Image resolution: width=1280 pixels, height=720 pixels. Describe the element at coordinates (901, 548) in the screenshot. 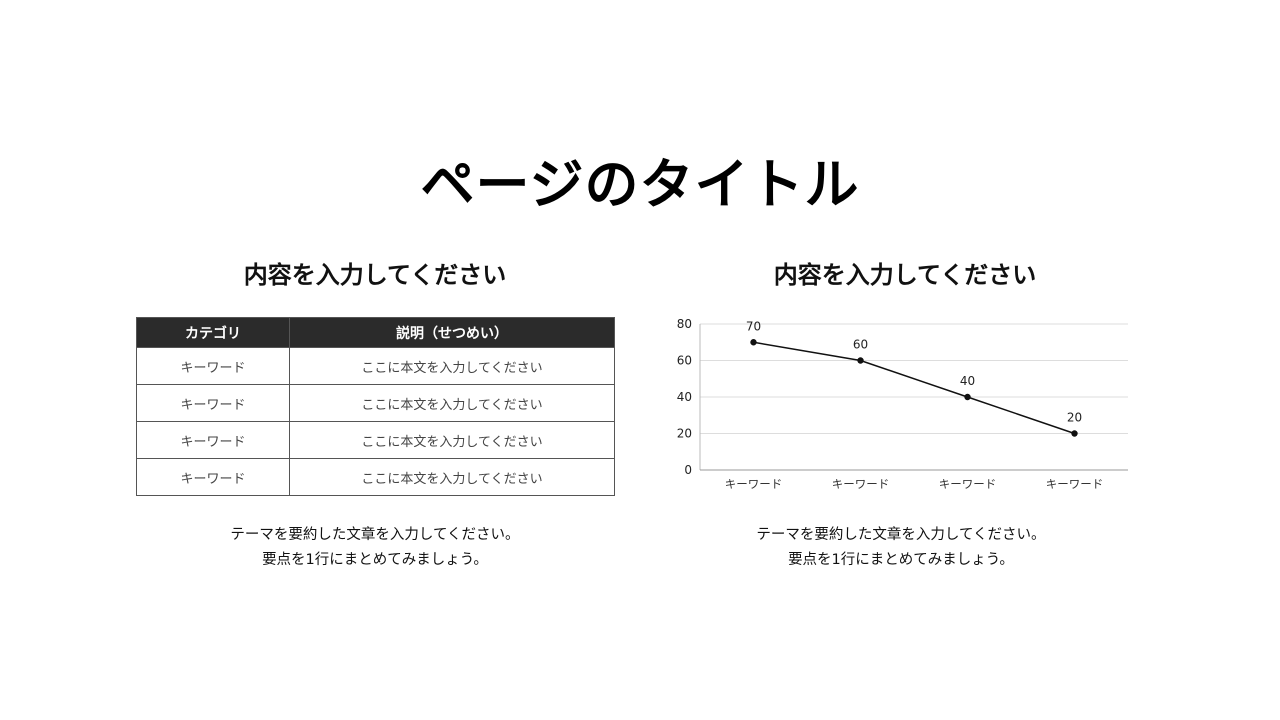

I see `right-summary: テーマを要約した文章を入力してください。 要点を1行にまとめてみましょう。` at that location.